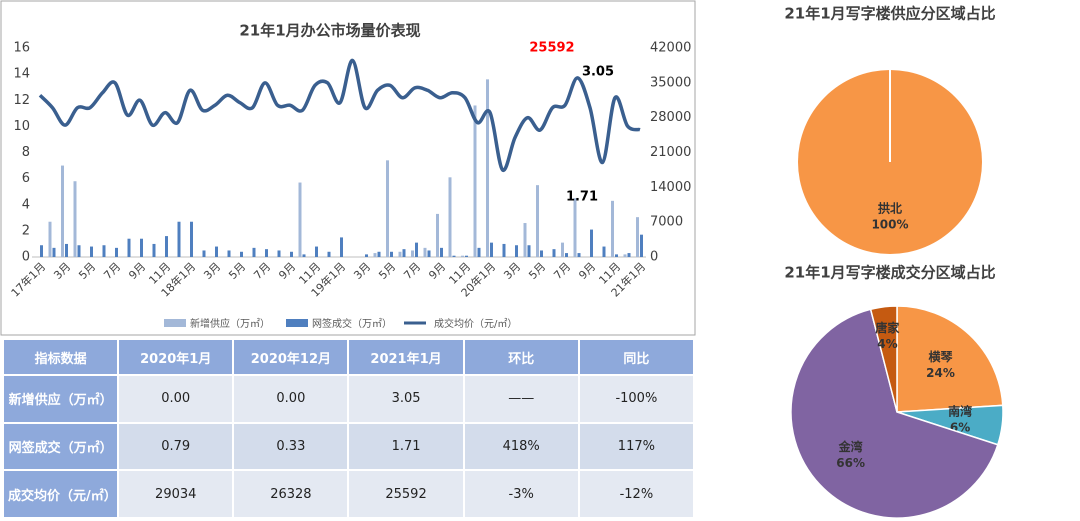 The height and width of the screenshot is (521, 1080). Describe the element at coordinates (889, 273) in the screenshot. I see `pie-title: 21年1月写字楼成交分区域占比` at that location.